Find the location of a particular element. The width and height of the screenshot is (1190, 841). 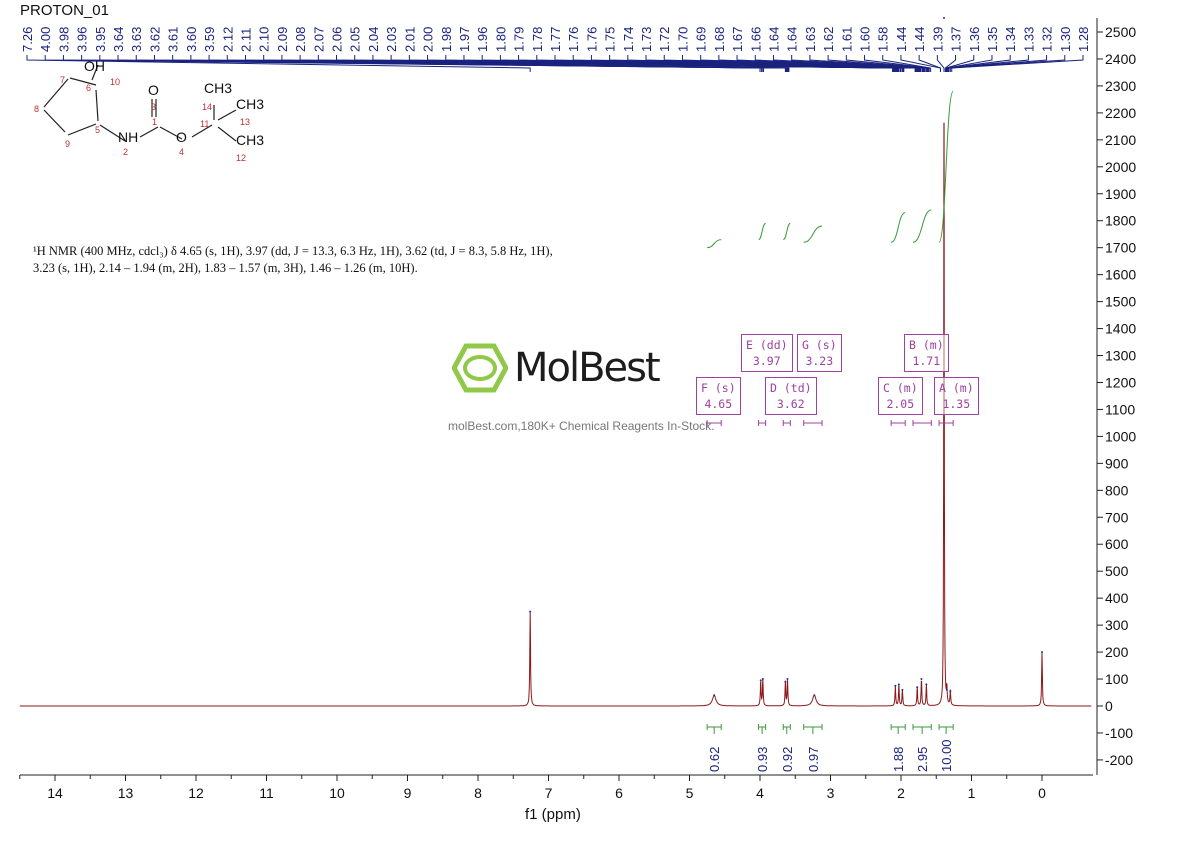

atom-number: 1 is located at coordinates (154, 122).